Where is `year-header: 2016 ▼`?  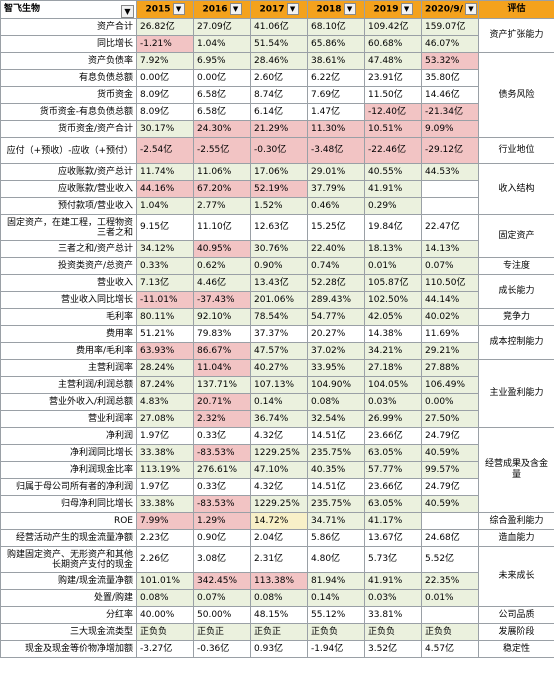 year-header: 2016 ▼ is located at coordinates (222, 9).